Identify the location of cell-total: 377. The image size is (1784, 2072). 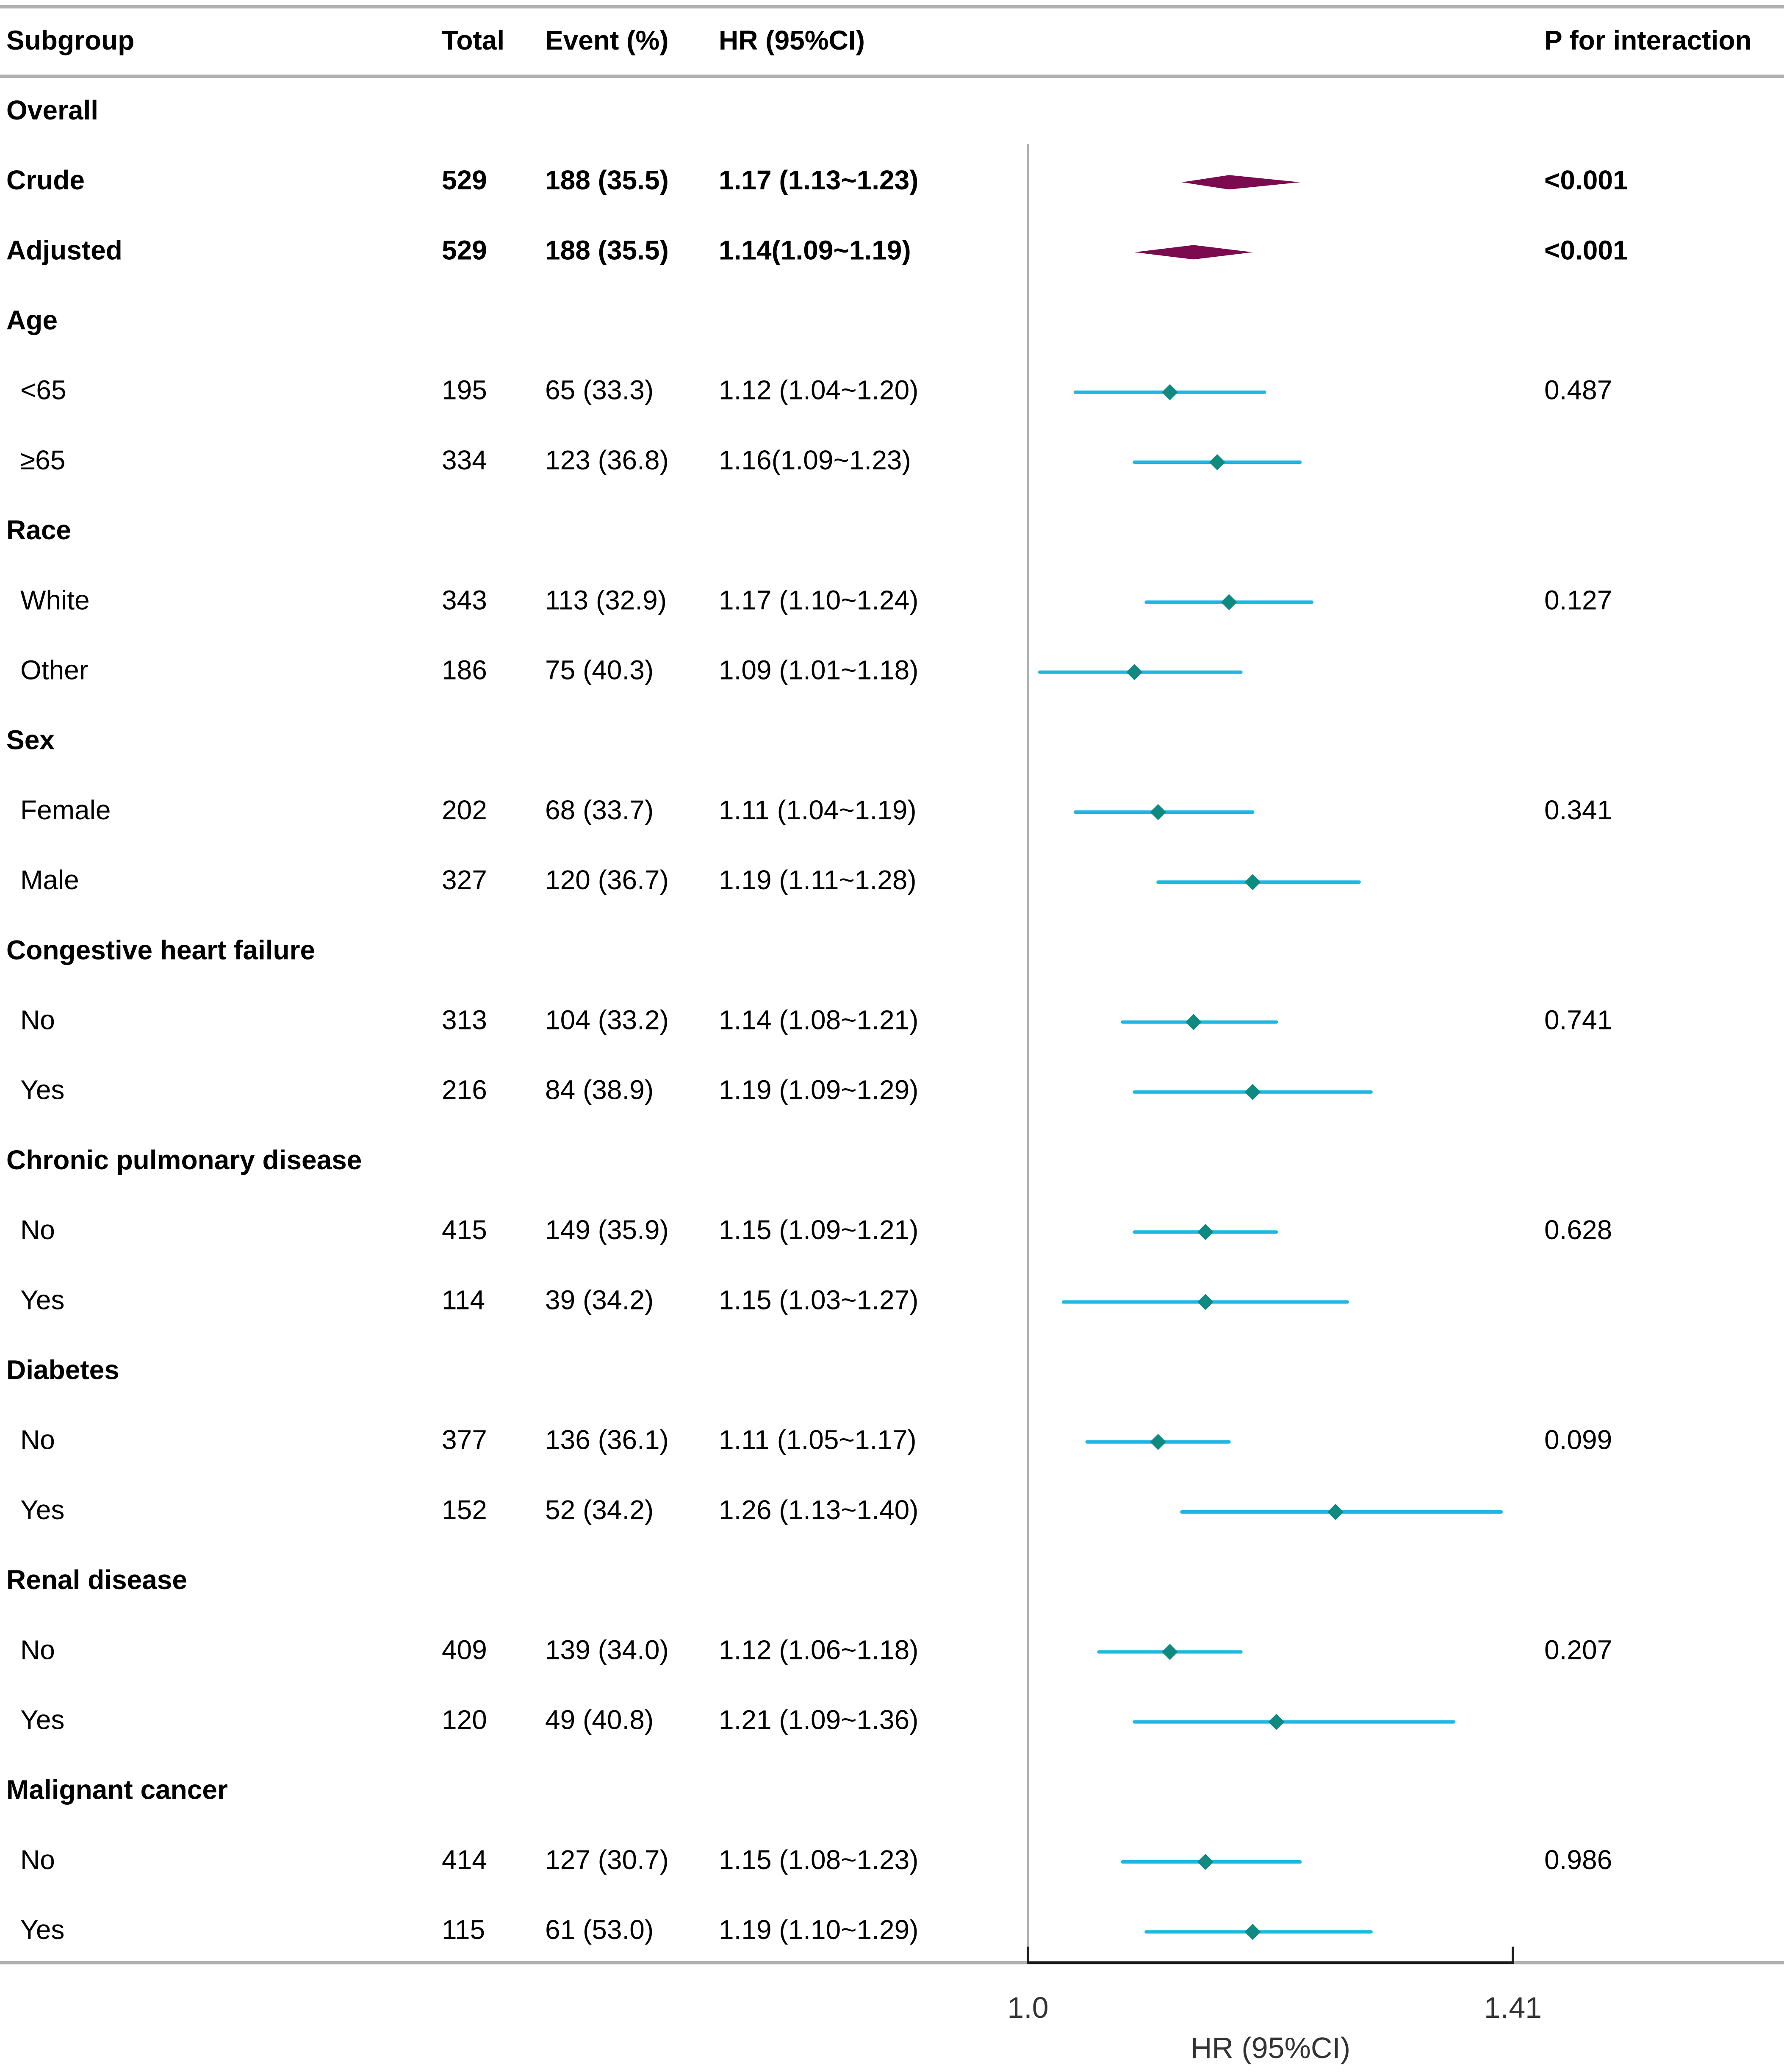
(464, 1440).